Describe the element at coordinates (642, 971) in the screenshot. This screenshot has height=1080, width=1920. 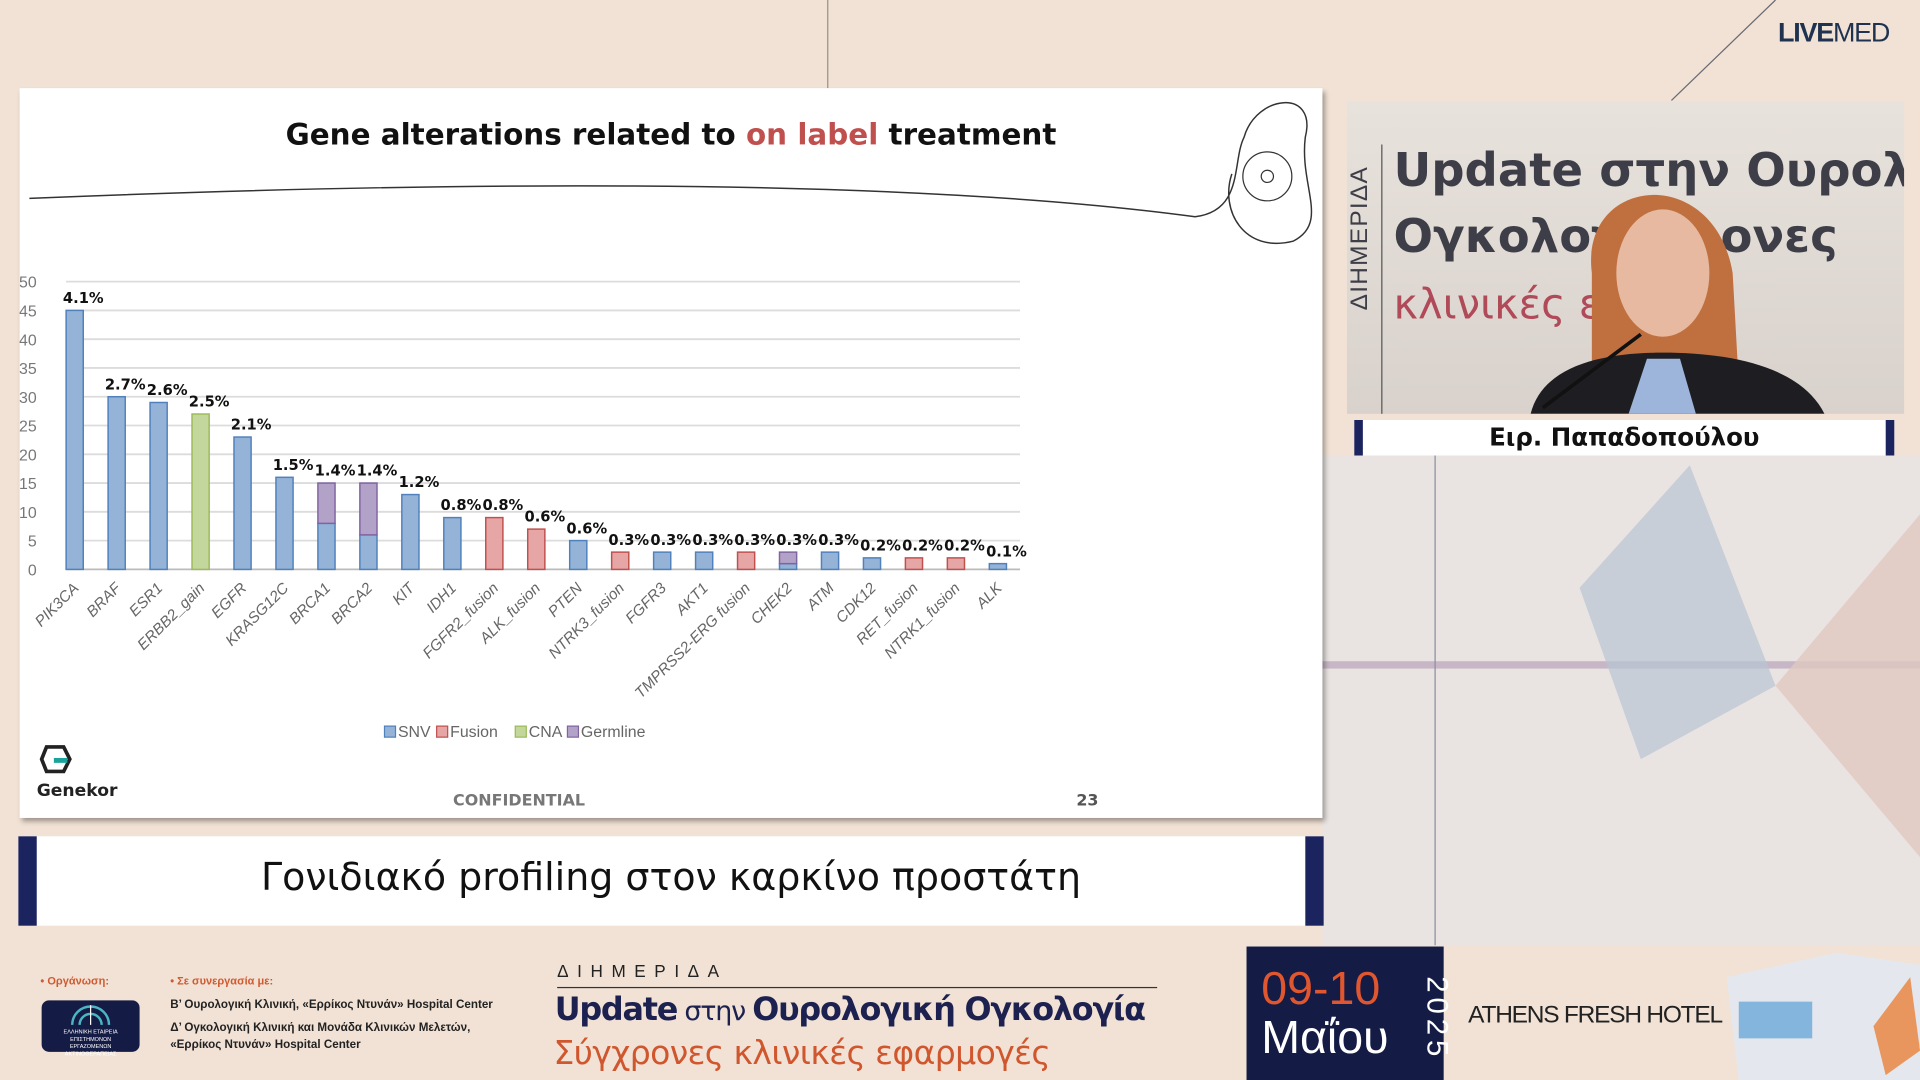
I see `event-type: ΔΙΗΜΕΡΙΔΑ` at that location.